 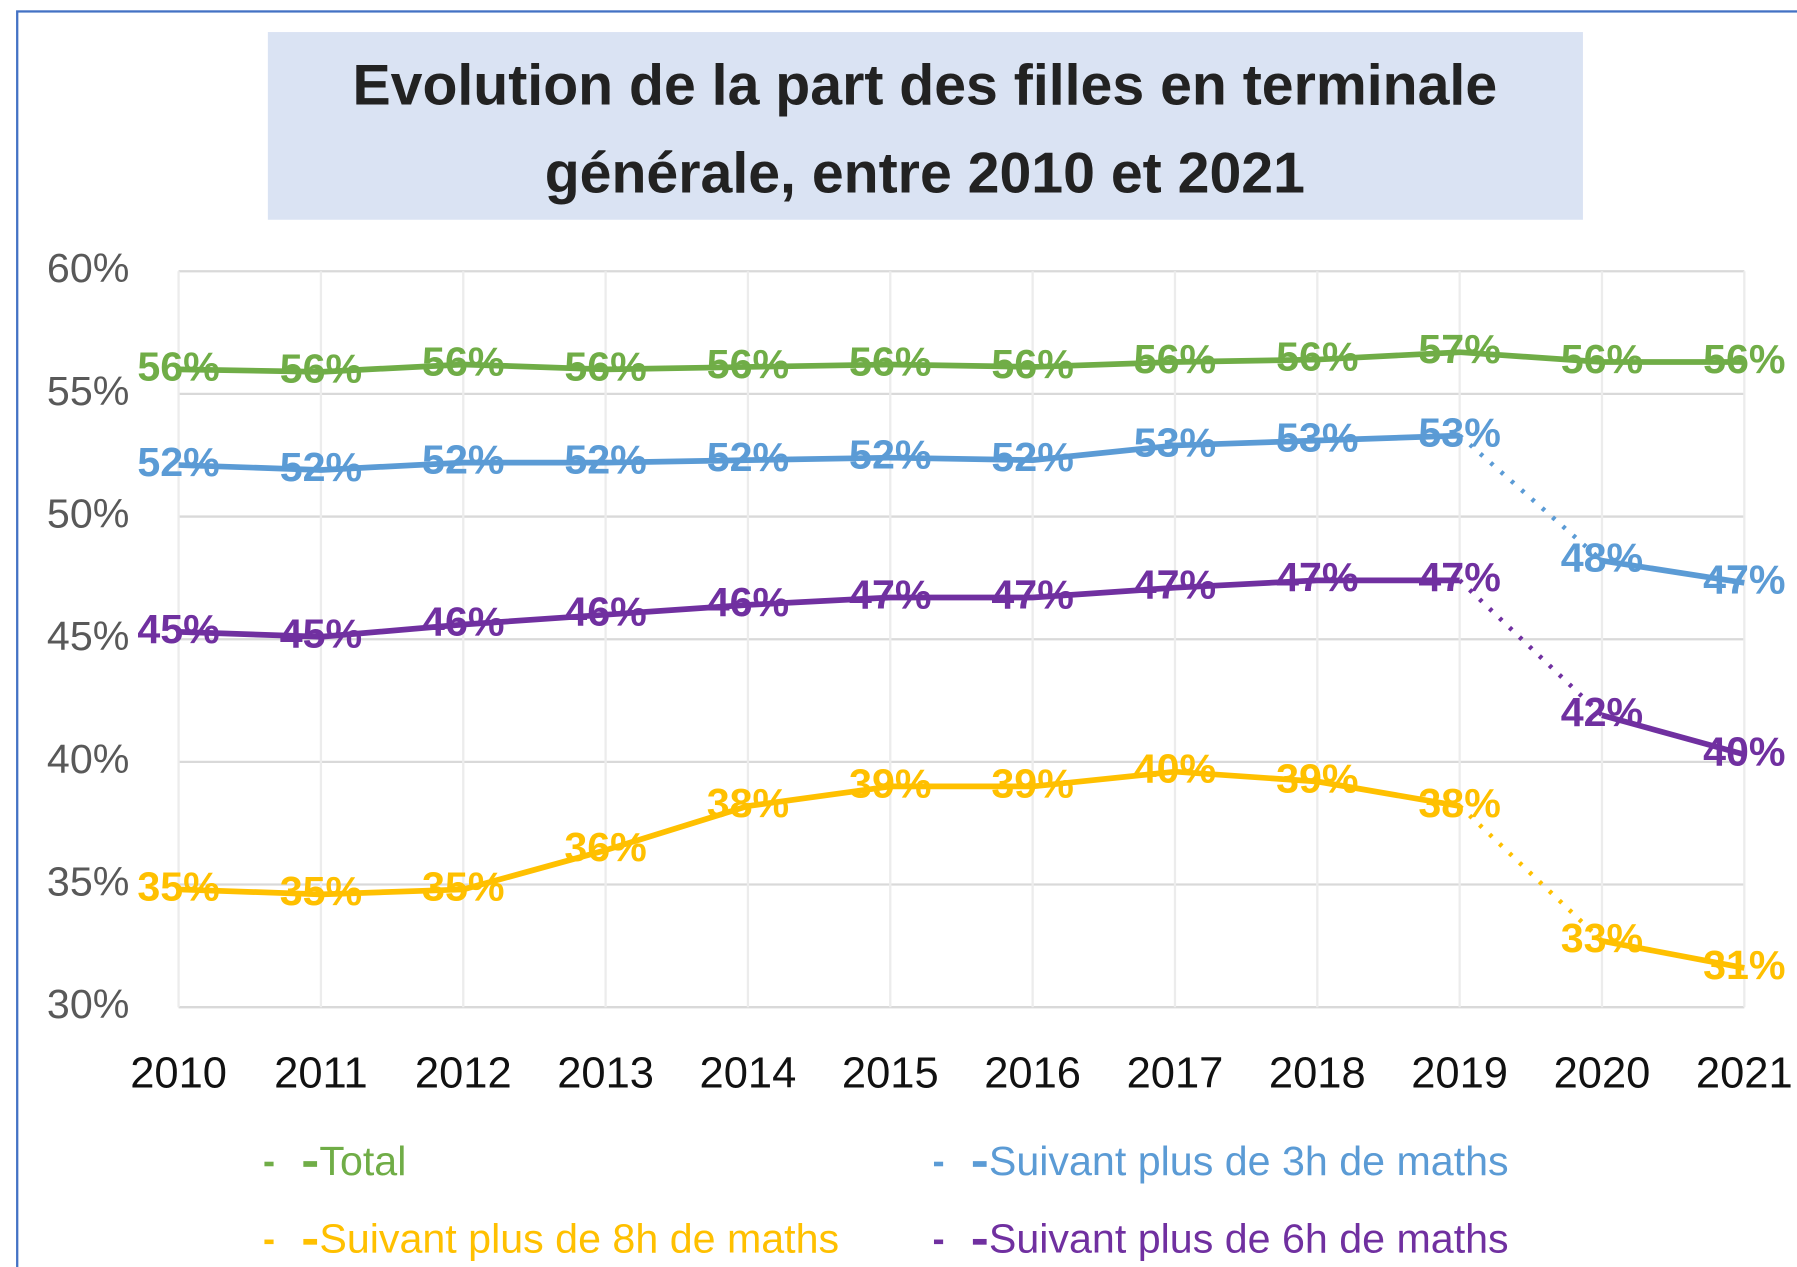 I want to click on x-tick-label: 2010, so click(x=178, y=1073).